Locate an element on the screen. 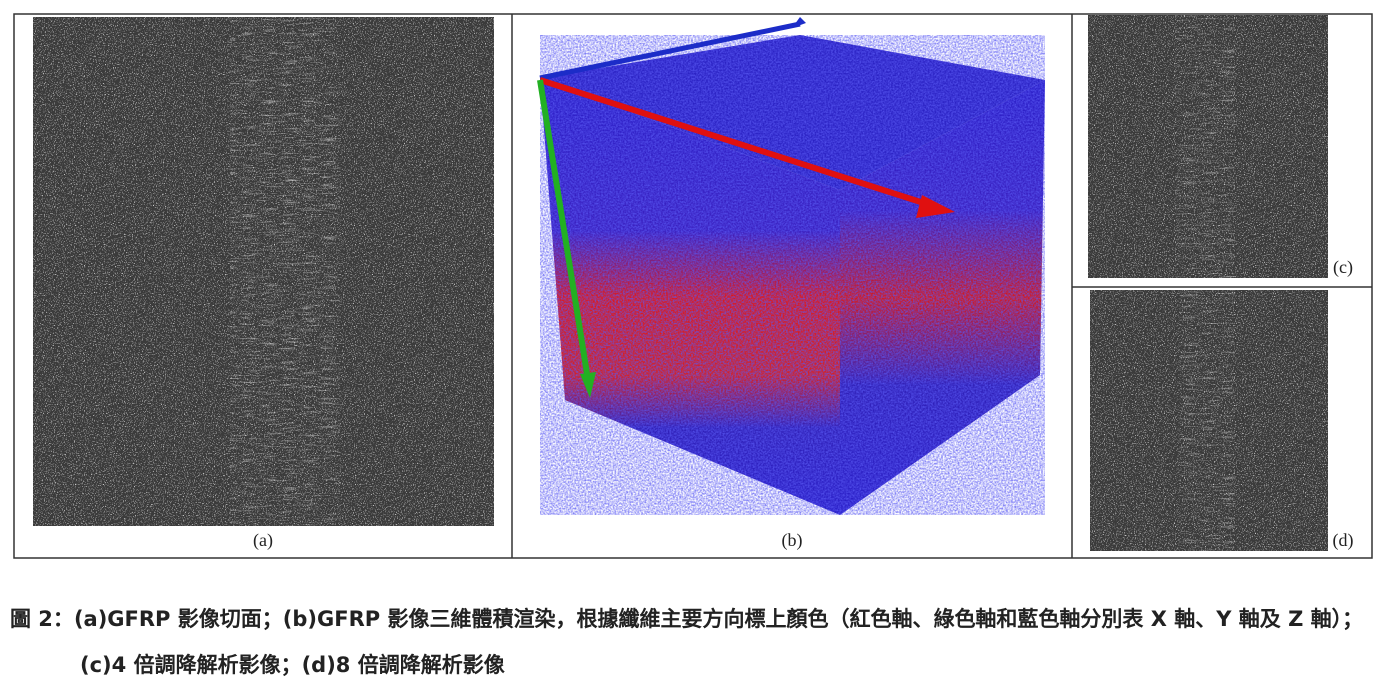 The image size is (1384, 688). caption-label: 圖 2： is located at coordinates (42, 619).